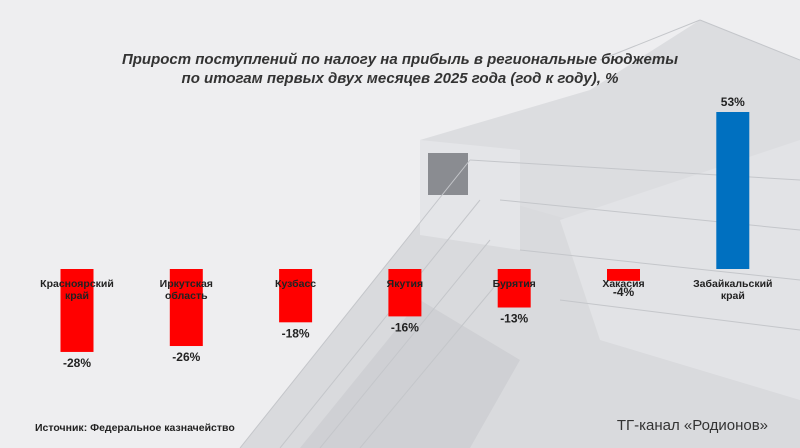 This screenshot has height=448, width=800. Describe the element at coordinates (295, 284) in the screenshot. I see `category-label-3-line-1: Кузбасс` at that location.